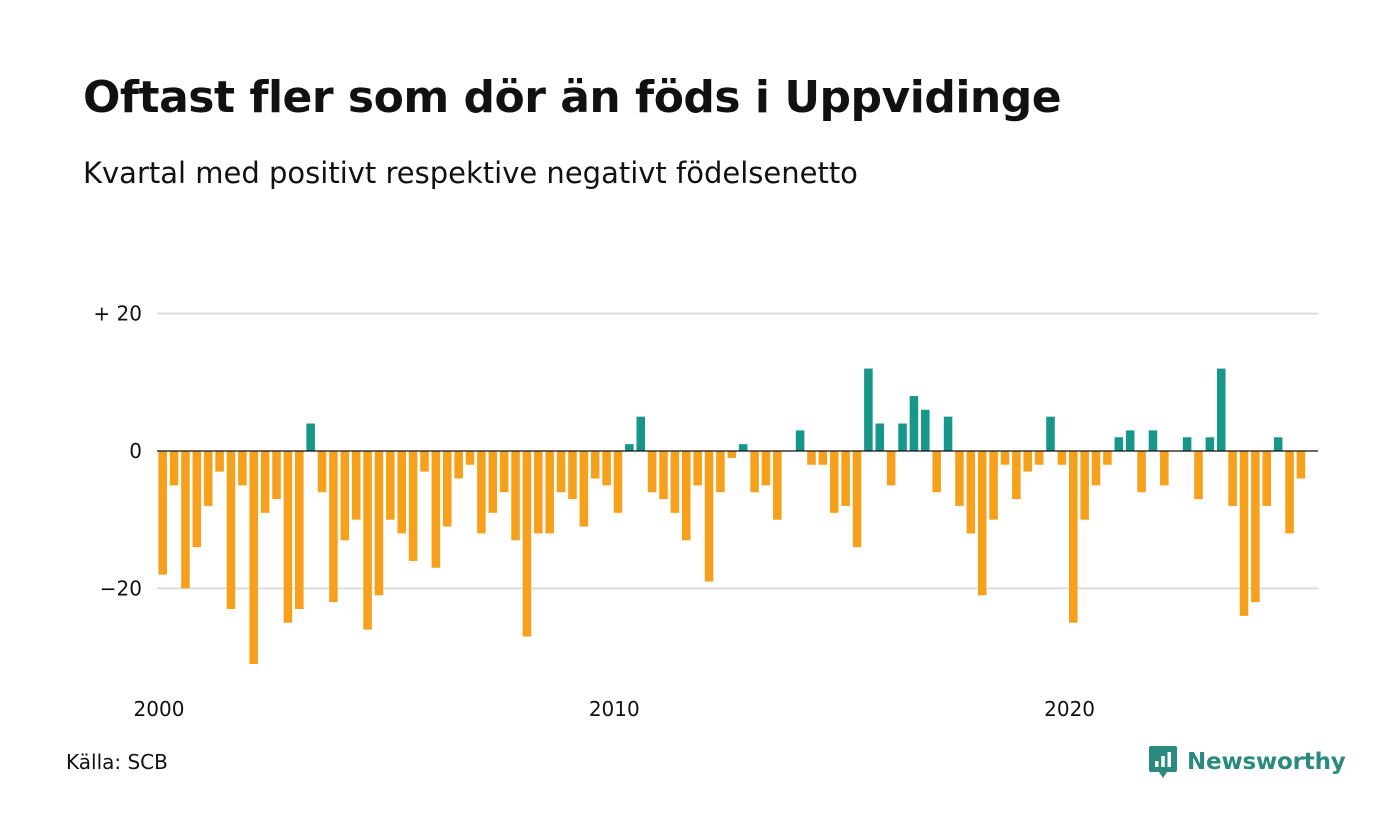 Image resolution: width=1400 pixels, height=840 pixels. I want to click on x-tick-label: 2010, so click(614, 709).